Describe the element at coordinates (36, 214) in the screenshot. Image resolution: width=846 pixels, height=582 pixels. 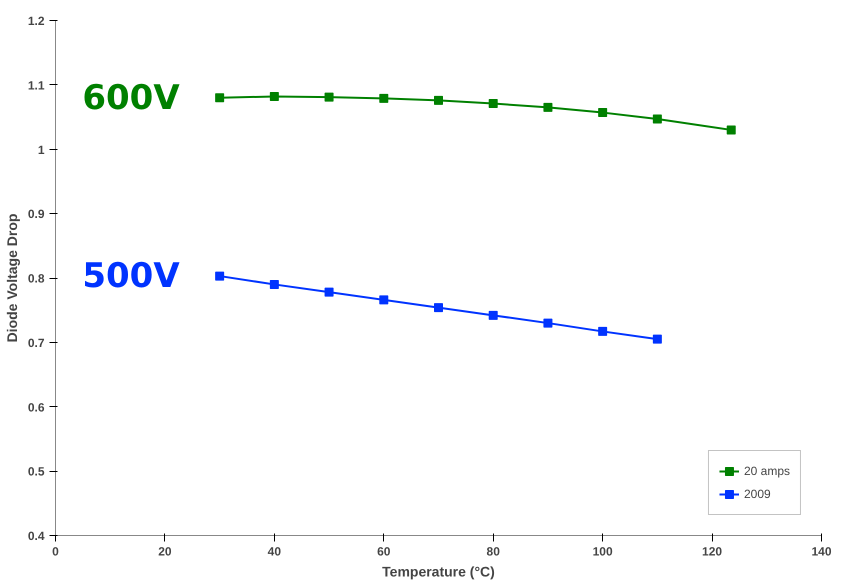
I see `y-tick-label: 0.9` at that location.